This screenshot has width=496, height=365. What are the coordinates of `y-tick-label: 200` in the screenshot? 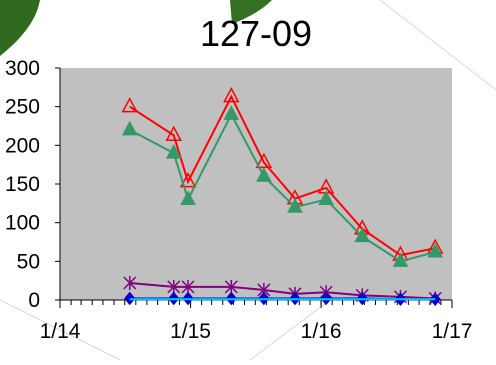 It's located at (22, 145).